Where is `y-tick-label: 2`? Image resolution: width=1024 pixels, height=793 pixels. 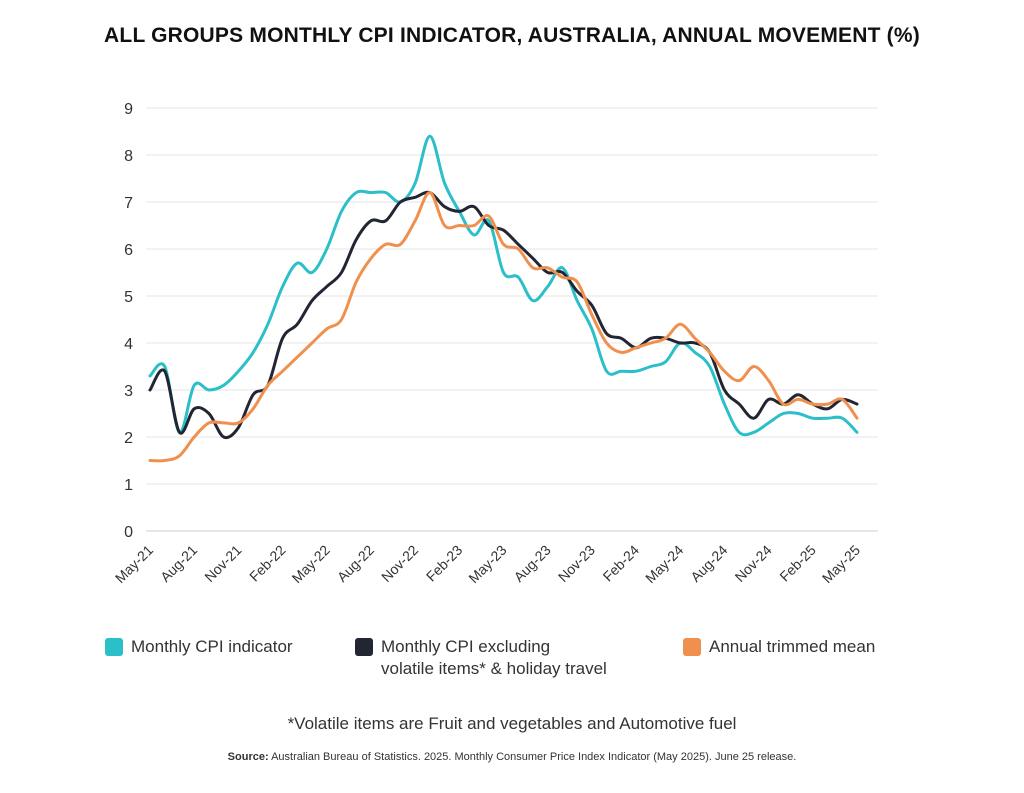 y-tick-label: 2 is located at coordinates (128, 438).